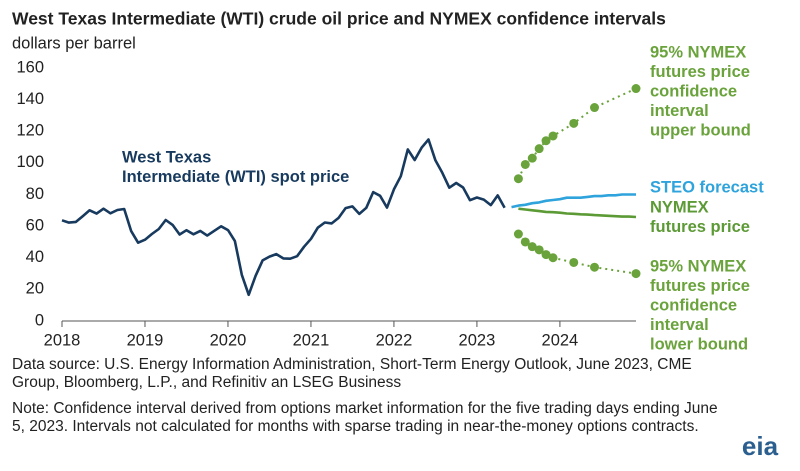  Describe the element at coordinates (679, 207) in the screenshot. I see `series-label: NYMEX` at that location.